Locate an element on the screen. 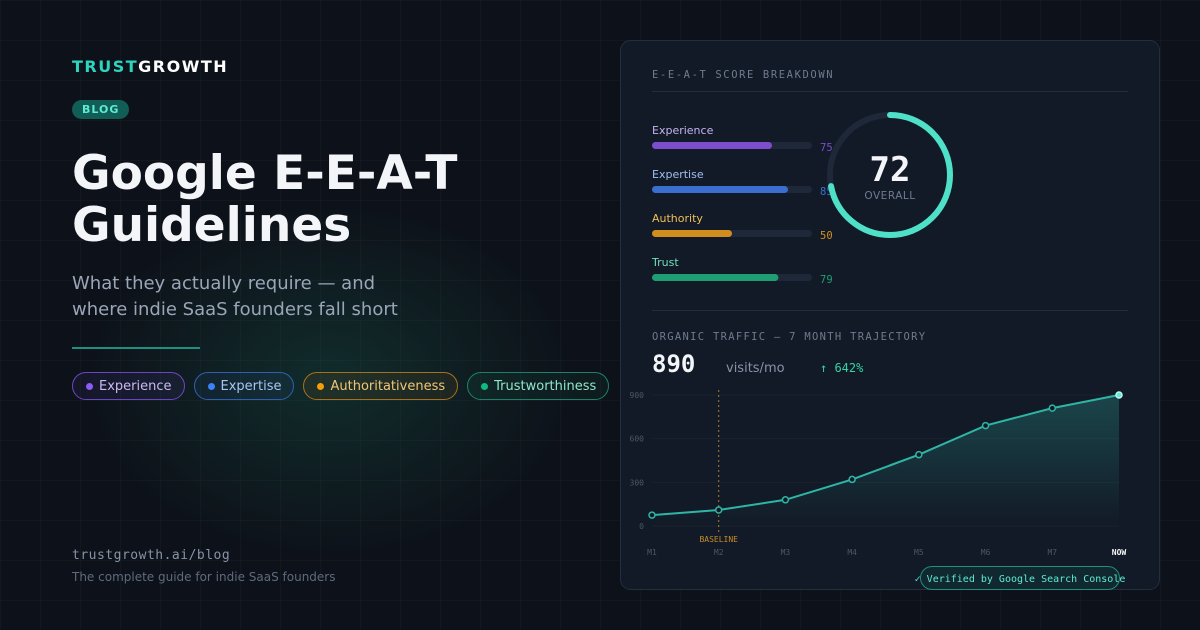 This screenshot has width=1200, height=630. x-tick-label: M7 is located at coordinates (1052, 552).